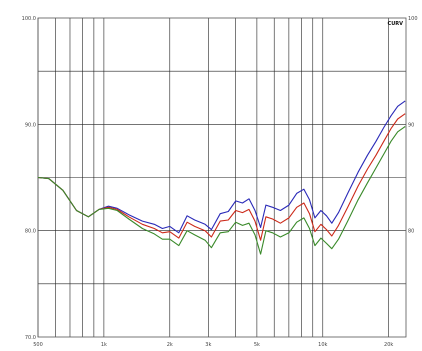  Describe the element at coordinates (413, 19) in the screenshot. I see `y-tick-label-right: 100` at that location.